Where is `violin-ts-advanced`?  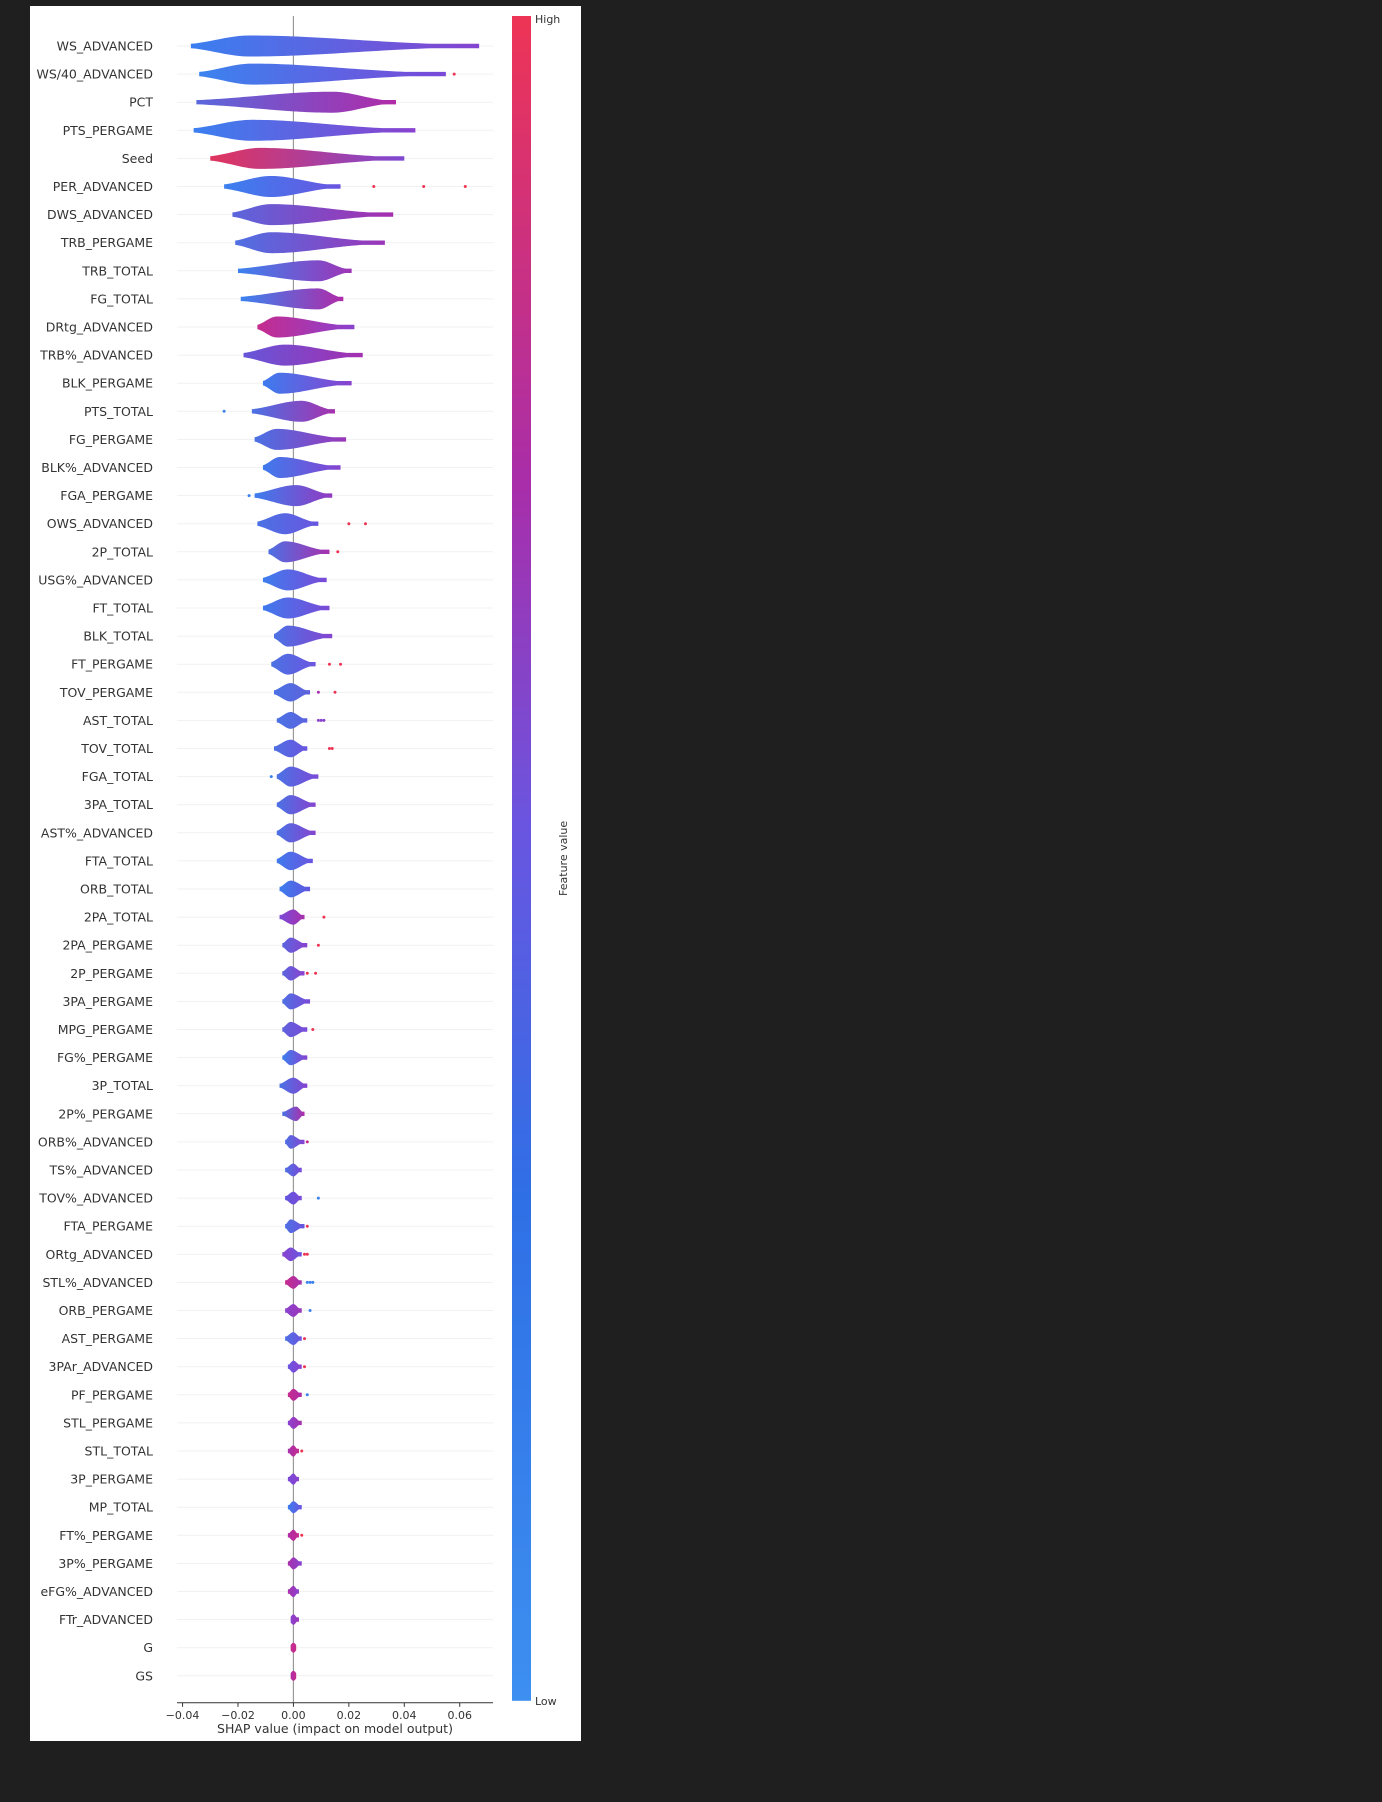
violin-ts-advanced is located at coordinates (293, 1170).